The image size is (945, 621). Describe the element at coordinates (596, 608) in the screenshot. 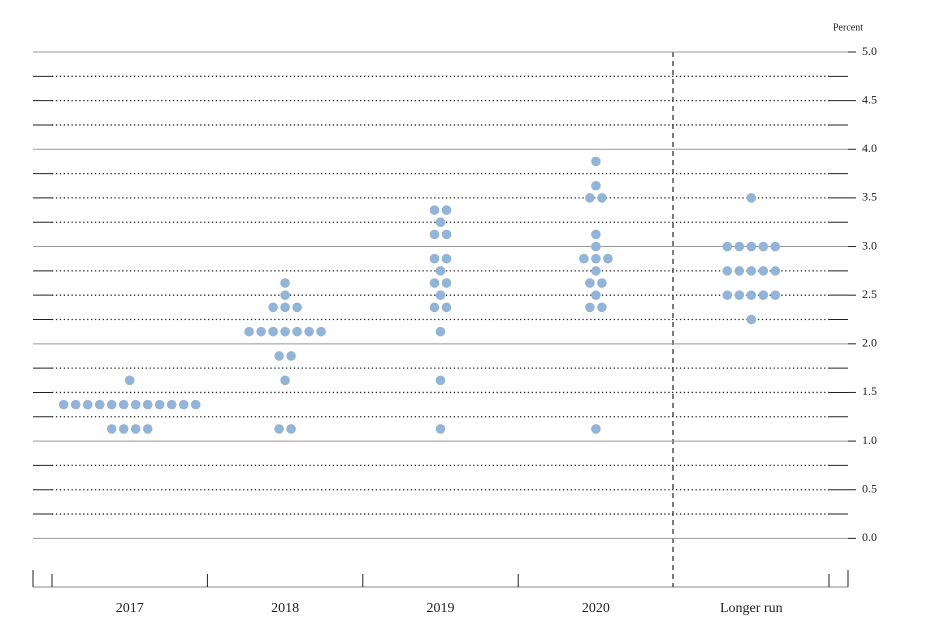

I see `x-tick-label: 2020` at that location.